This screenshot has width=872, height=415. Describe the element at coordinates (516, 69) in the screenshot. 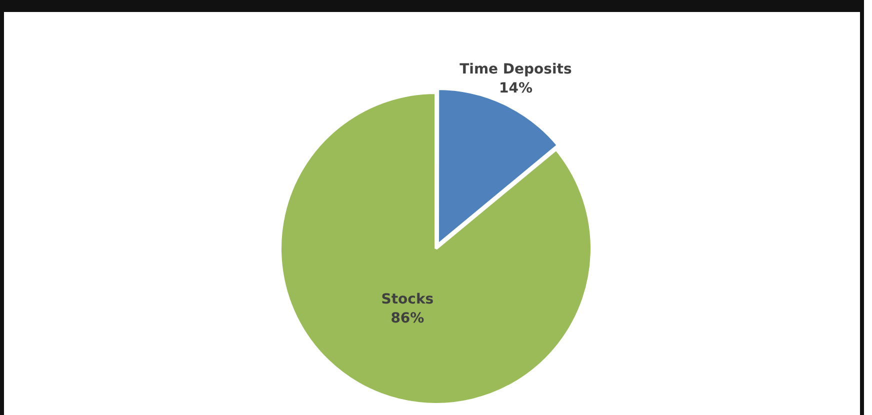

I see `slice-label: Time Deposits` at that location.